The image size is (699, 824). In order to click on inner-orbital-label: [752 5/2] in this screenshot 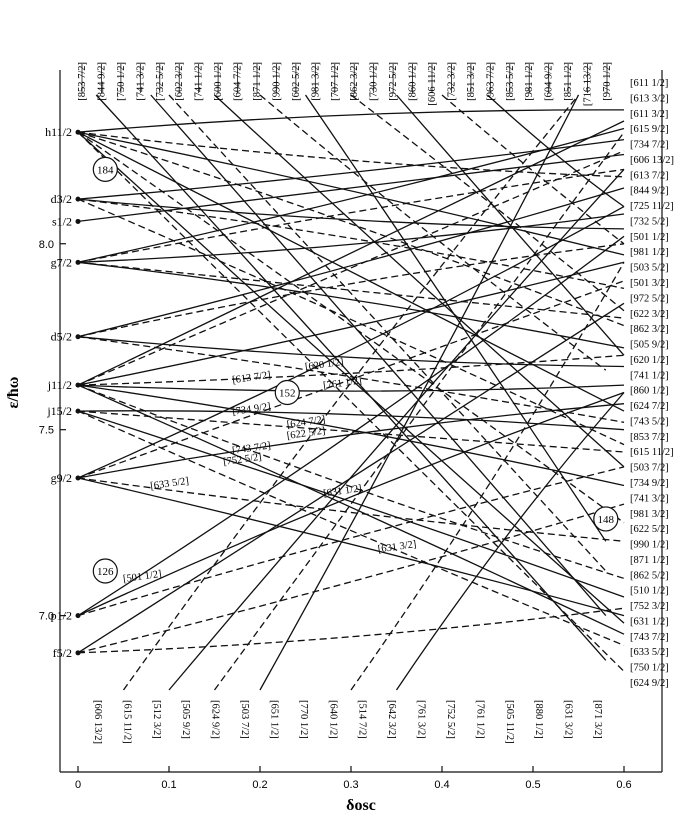, I will do `click(242, 460)`.